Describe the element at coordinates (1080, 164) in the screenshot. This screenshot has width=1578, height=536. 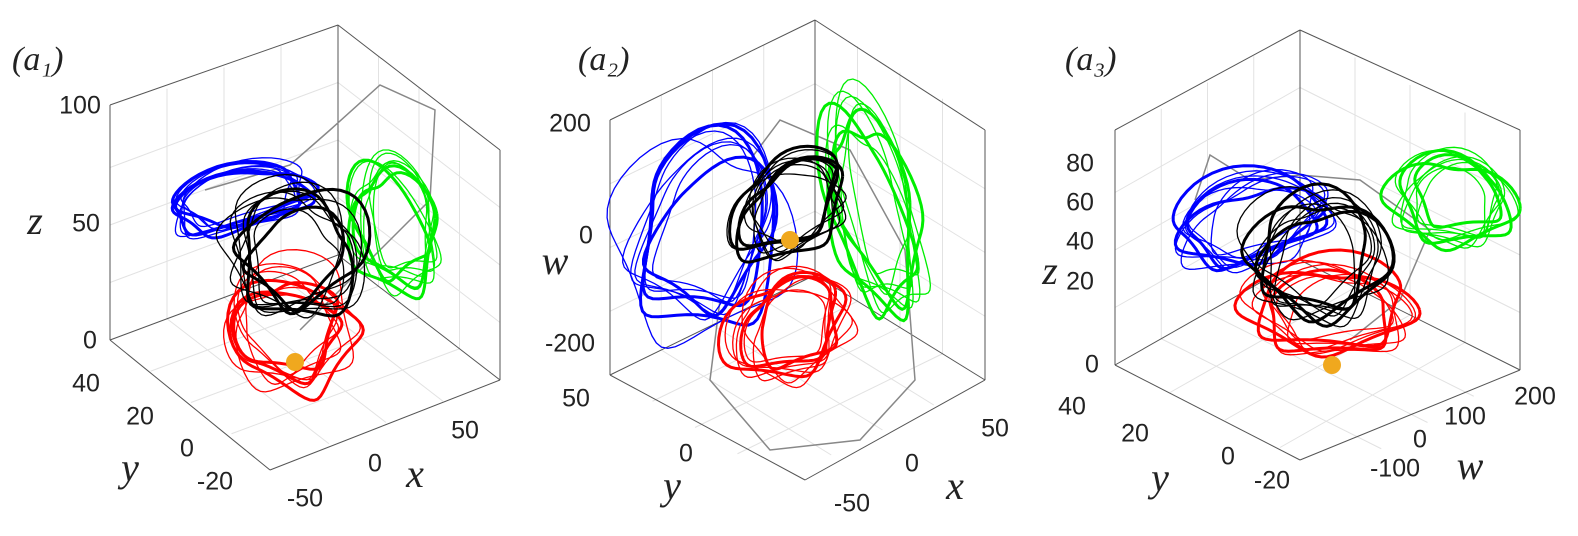
I see `tick-label: 80` at that location.